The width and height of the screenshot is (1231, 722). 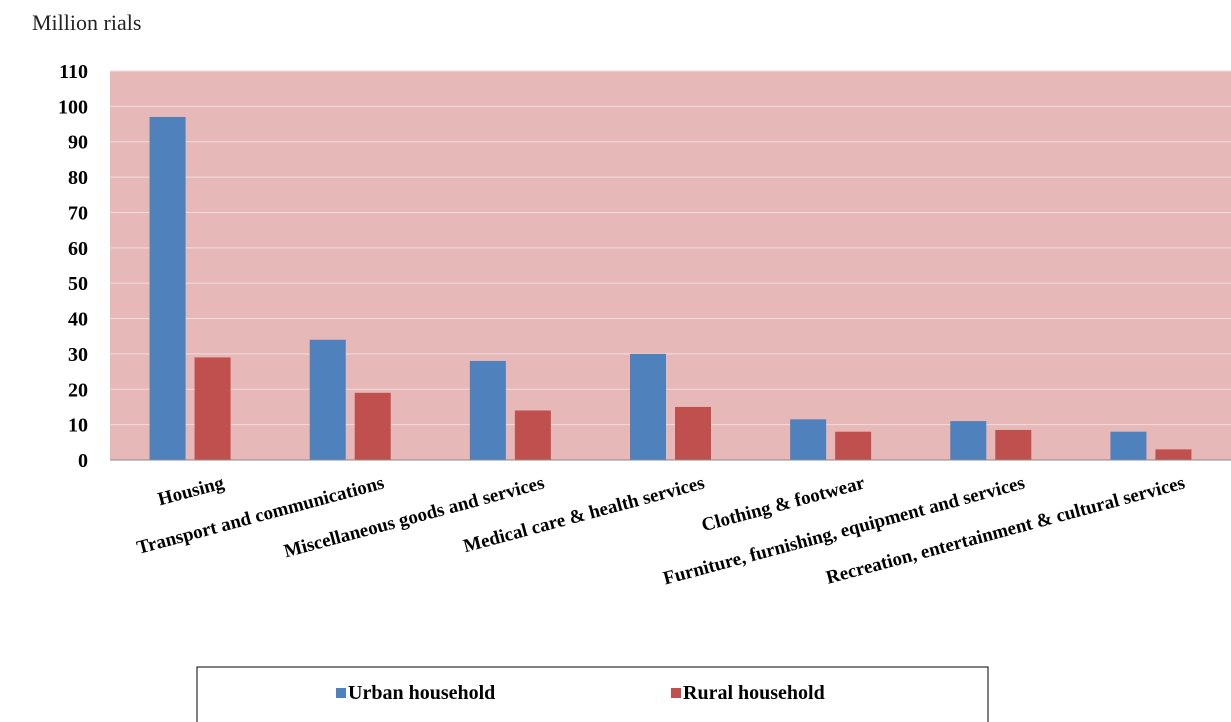 What do you see at coordinates (78, 284) in the screenshot?
I see `y-tick-label: 50` at bounding box center [78, 284].